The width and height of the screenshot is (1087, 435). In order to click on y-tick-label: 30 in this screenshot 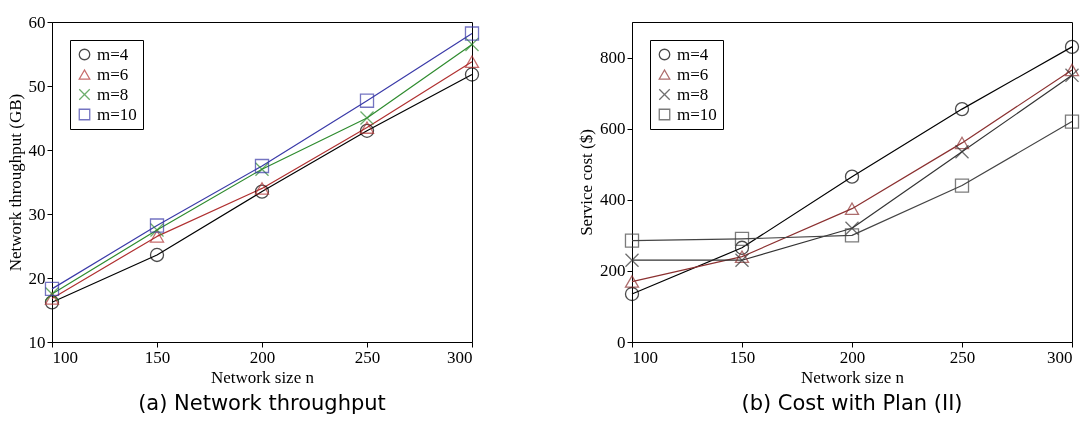, I will do `click(37, 214)`.